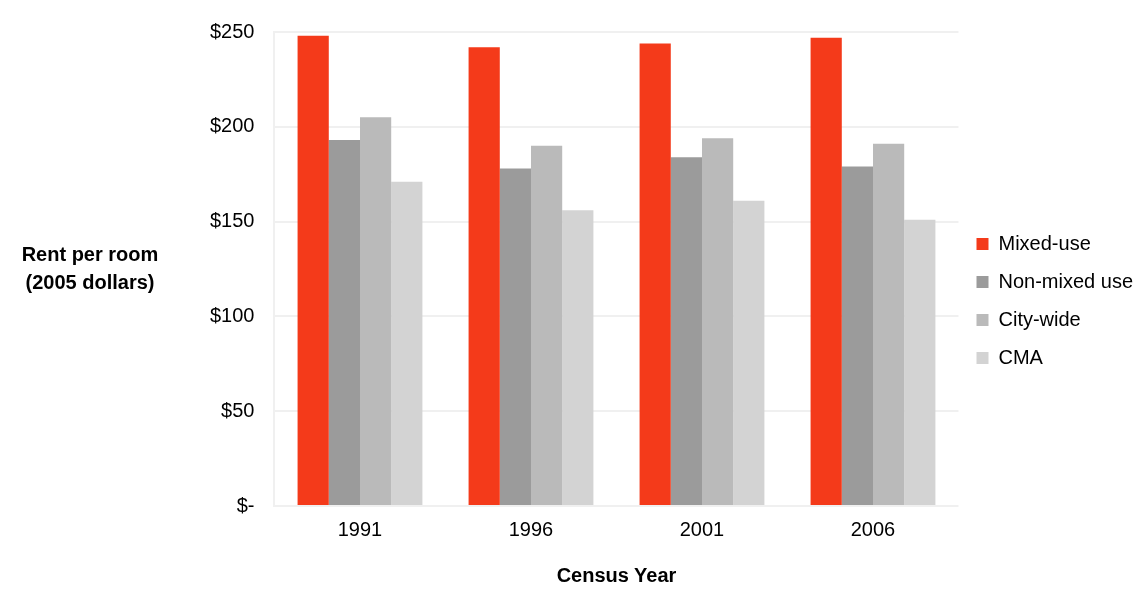 The image size is (1148, 597). I want to click on legend-label: Non-mixed use, so click(1066, 280).